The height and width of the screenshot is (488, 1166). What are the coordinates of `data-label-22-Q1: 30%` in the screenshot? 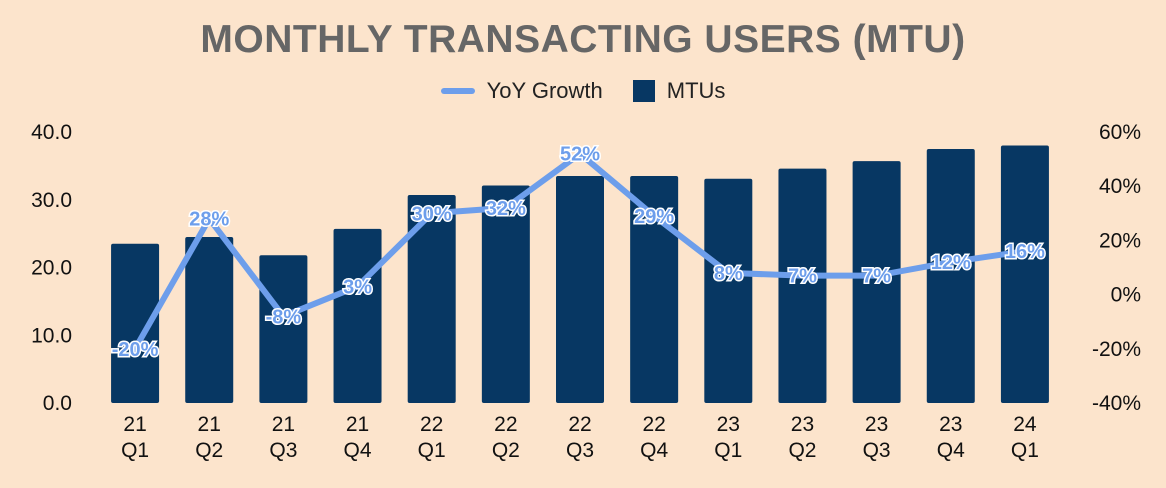 It's located at (432, 214).